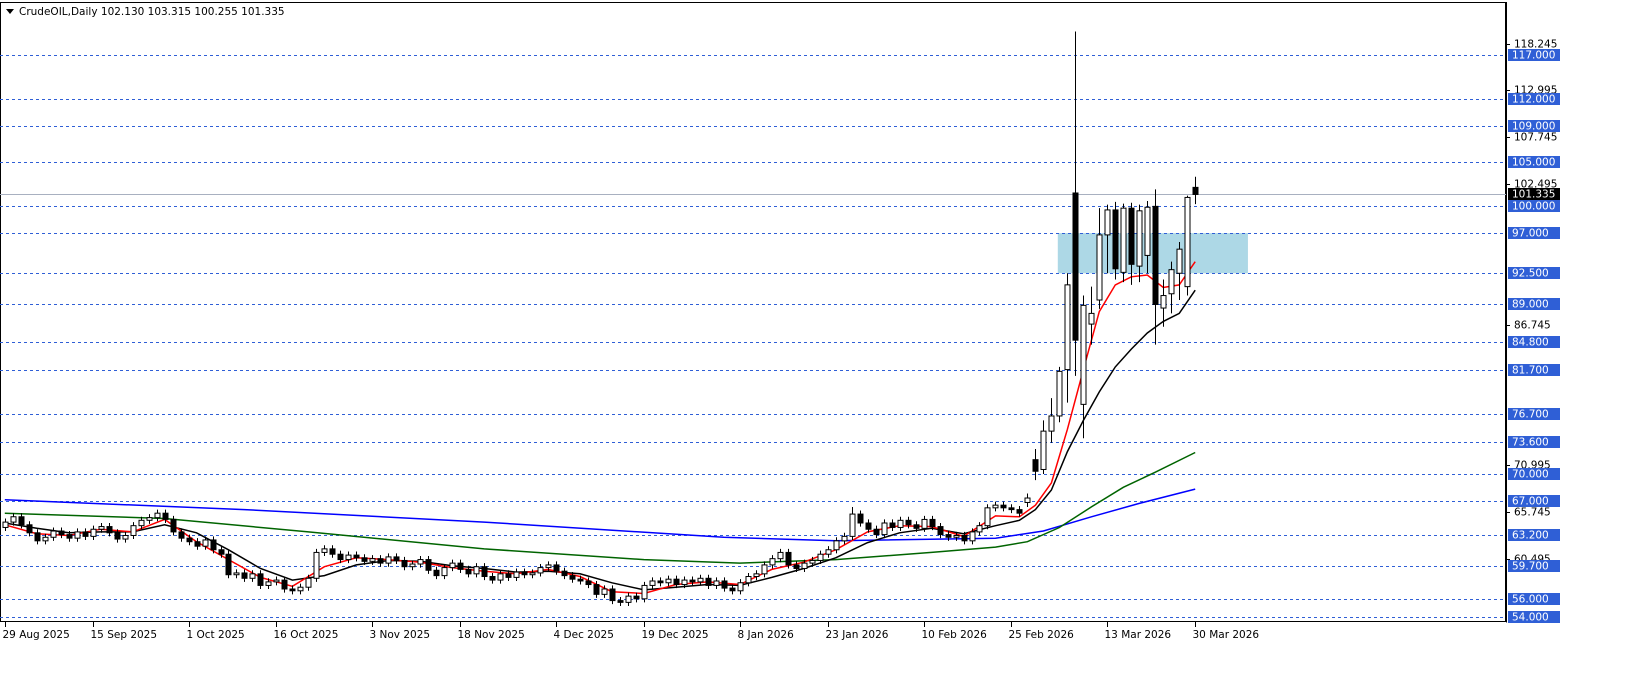 The image size is (1641, 676). What do you see at coordinates (124, 635) in the screenshot?
I see `x-tick-label: 15 Sep 2025` at bounding box center [124, 635].